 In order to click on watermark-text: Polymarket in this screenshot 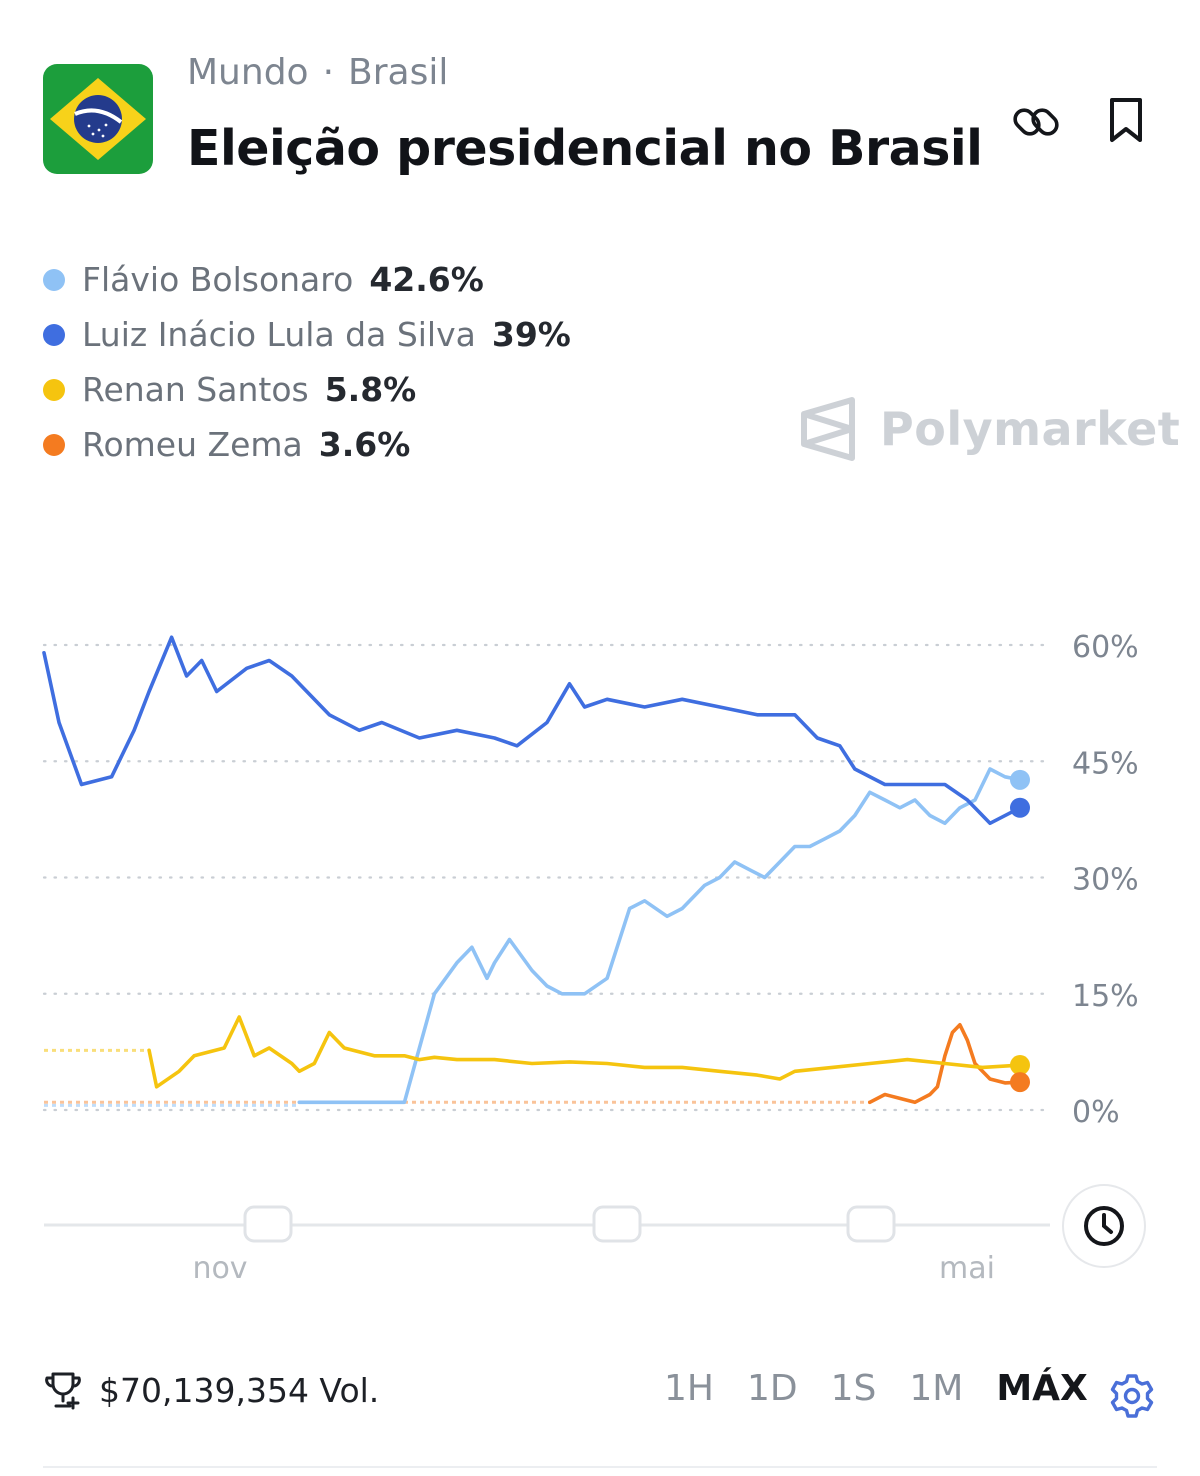, I will do `click(1030, 429)`.